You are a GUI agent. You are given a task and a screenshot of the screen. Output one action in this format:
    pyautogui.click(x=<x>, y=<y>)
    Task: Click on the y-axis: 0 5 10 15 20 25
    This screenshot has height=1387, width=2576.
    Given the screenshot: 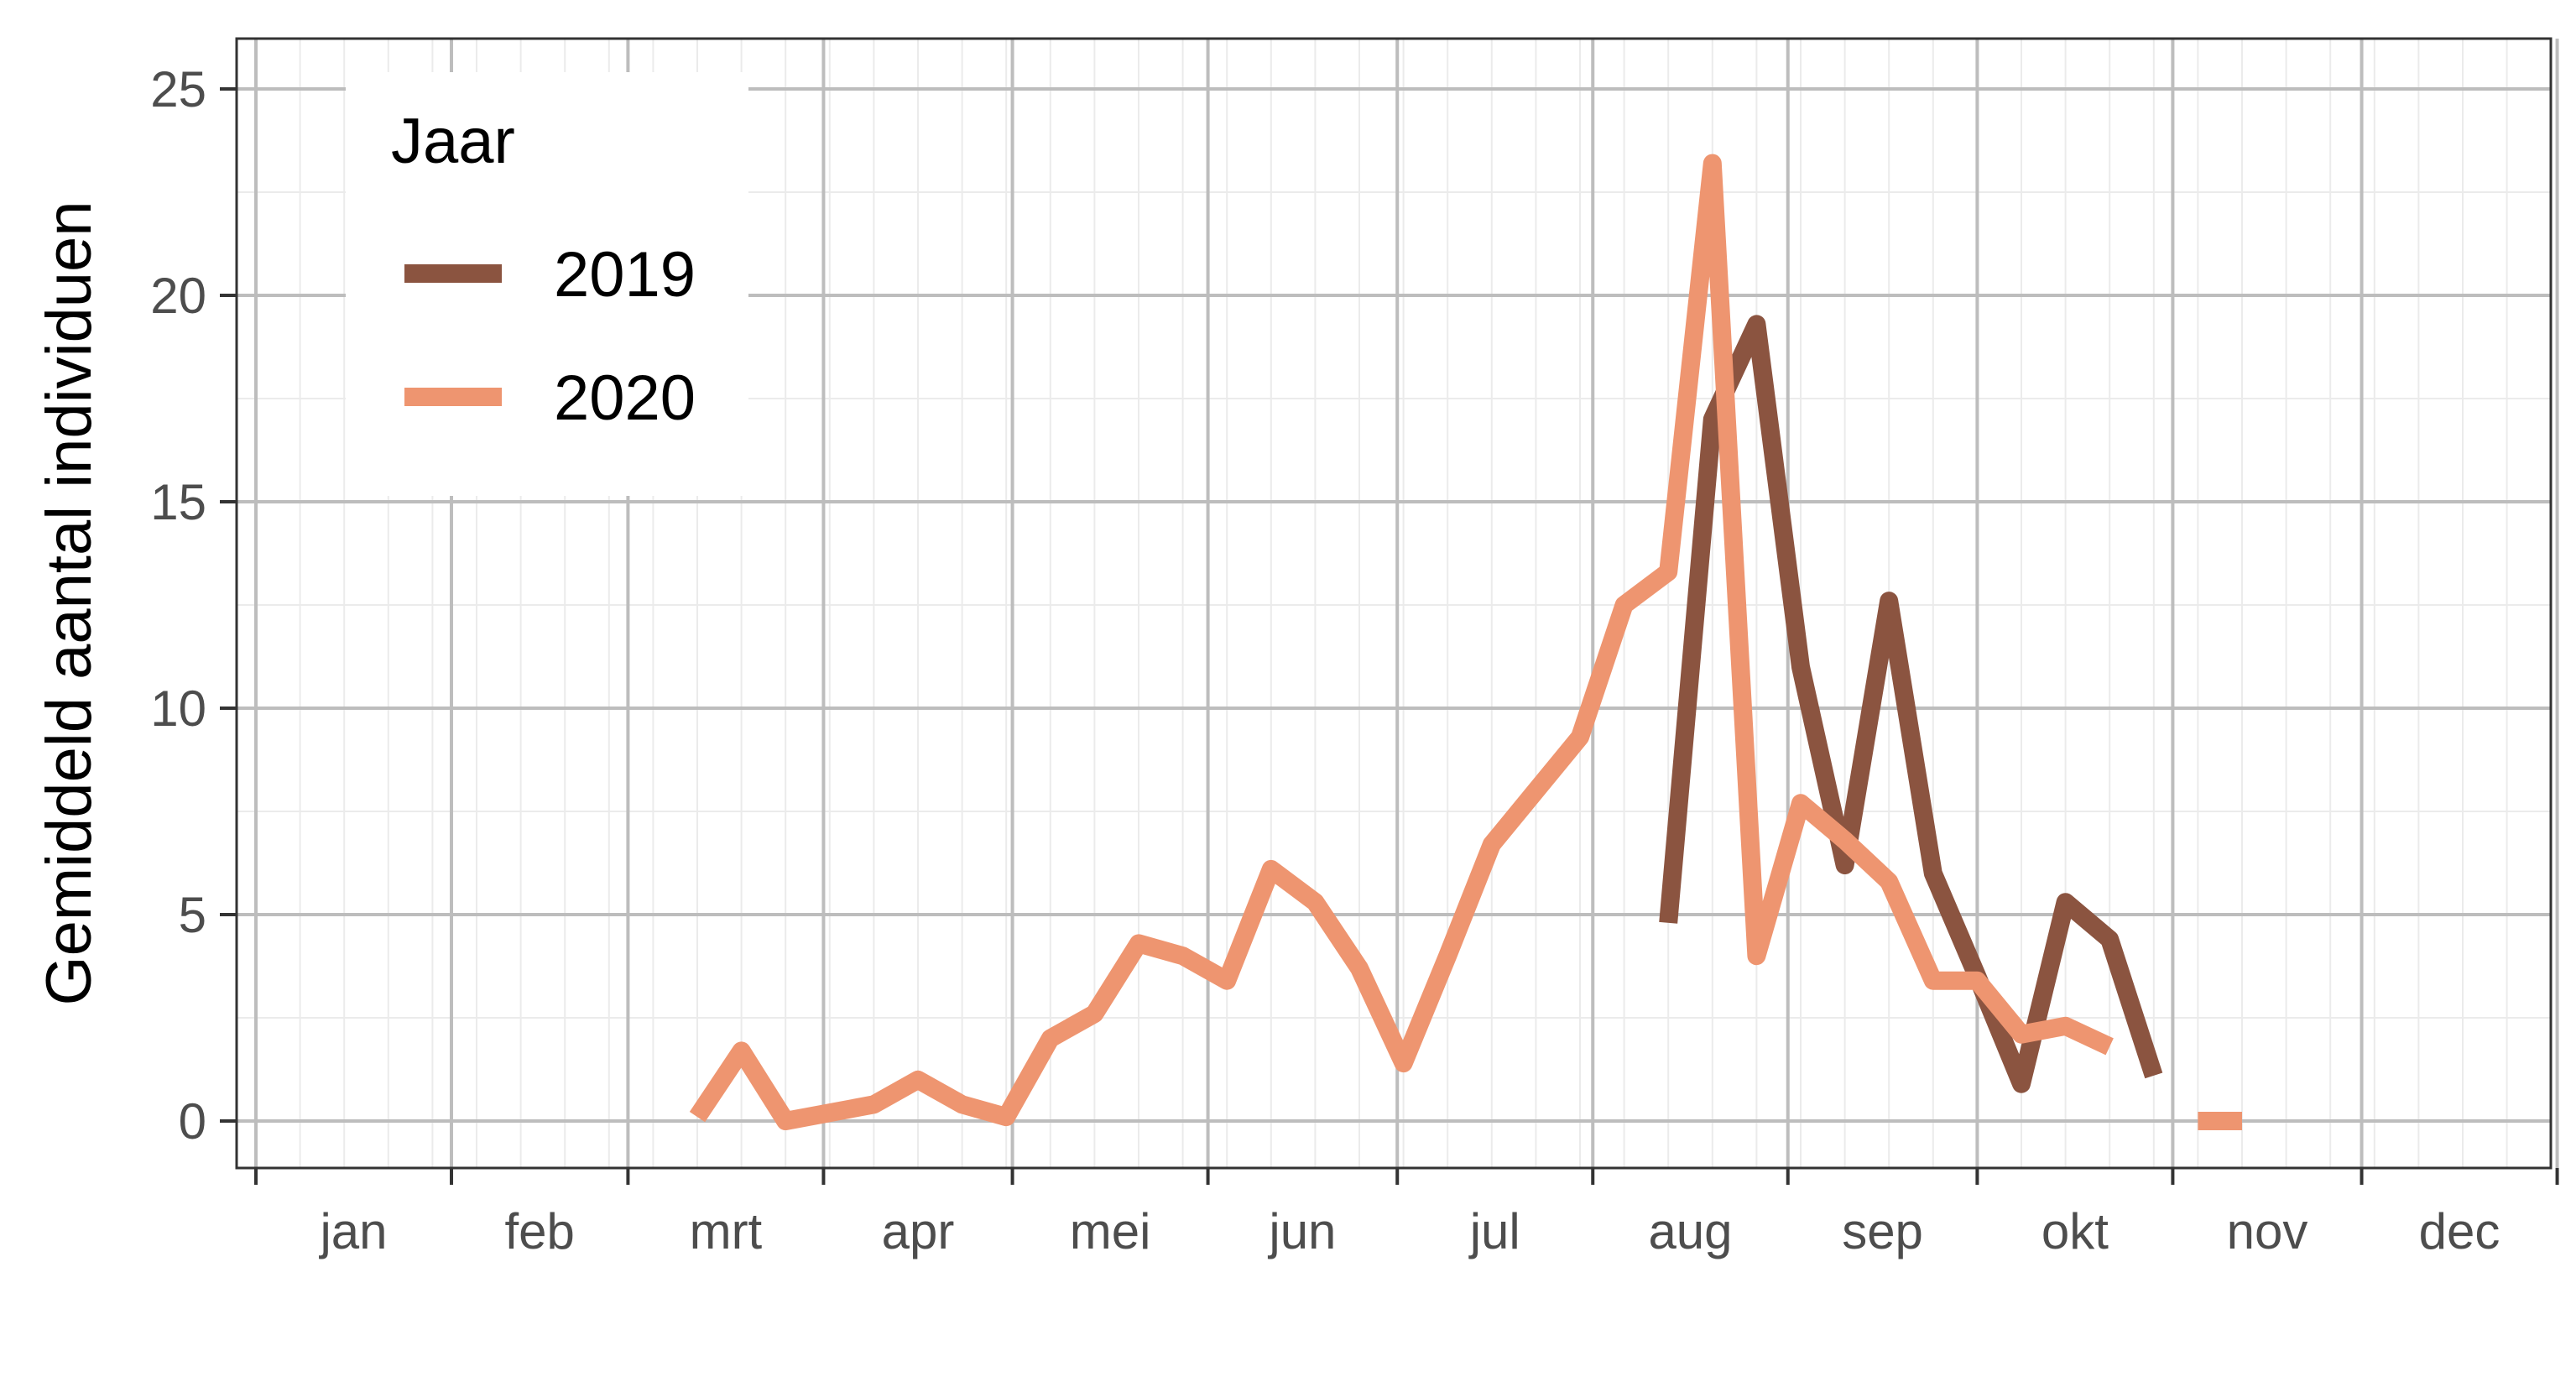 What is the action you would take?
    pyautogui.click(x=193, y=605)
    